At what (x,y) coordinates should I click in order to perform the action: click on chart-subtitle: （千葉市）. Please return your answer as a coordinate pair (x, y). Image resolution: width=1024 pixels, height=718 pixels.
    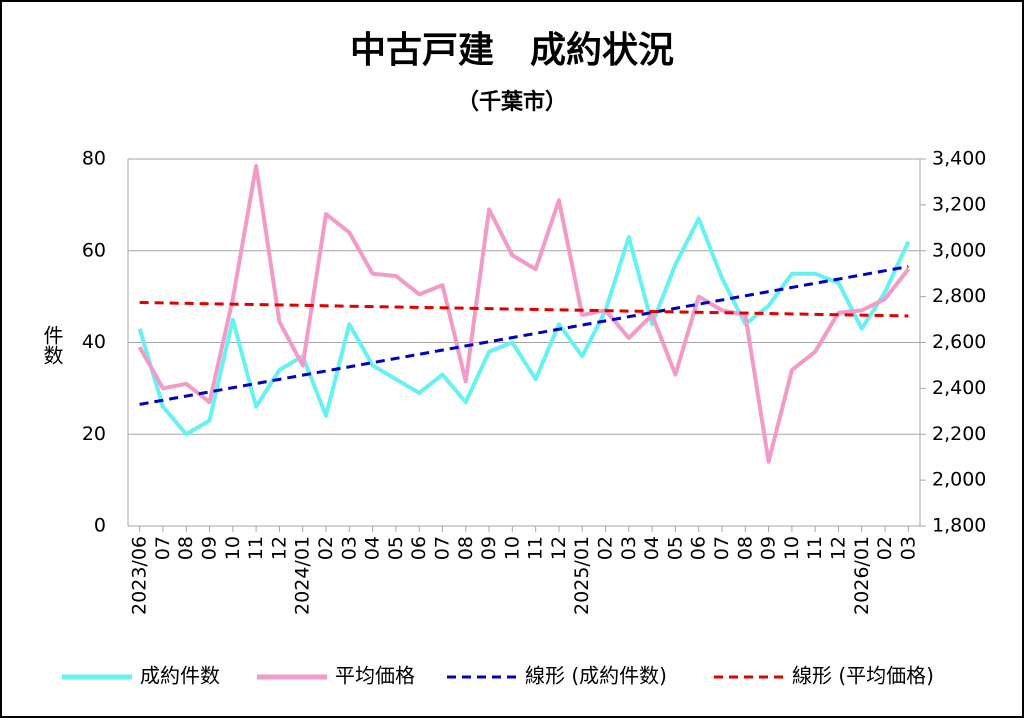
    Looking at the image, I should click on (512, 102).